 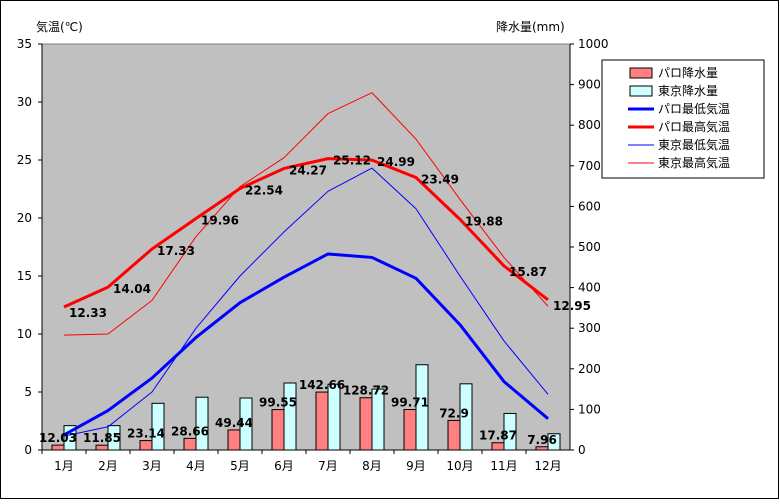 What do you see at coordinates (641, 91) in the screenshot?
I see `legend-tokyo-precip-swatch` at bounding box center [641, 91].